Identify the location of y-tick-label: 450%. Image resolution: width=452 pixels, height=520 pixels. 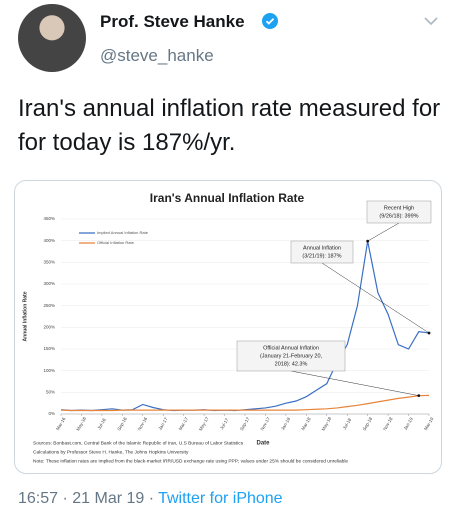
(49, 218).